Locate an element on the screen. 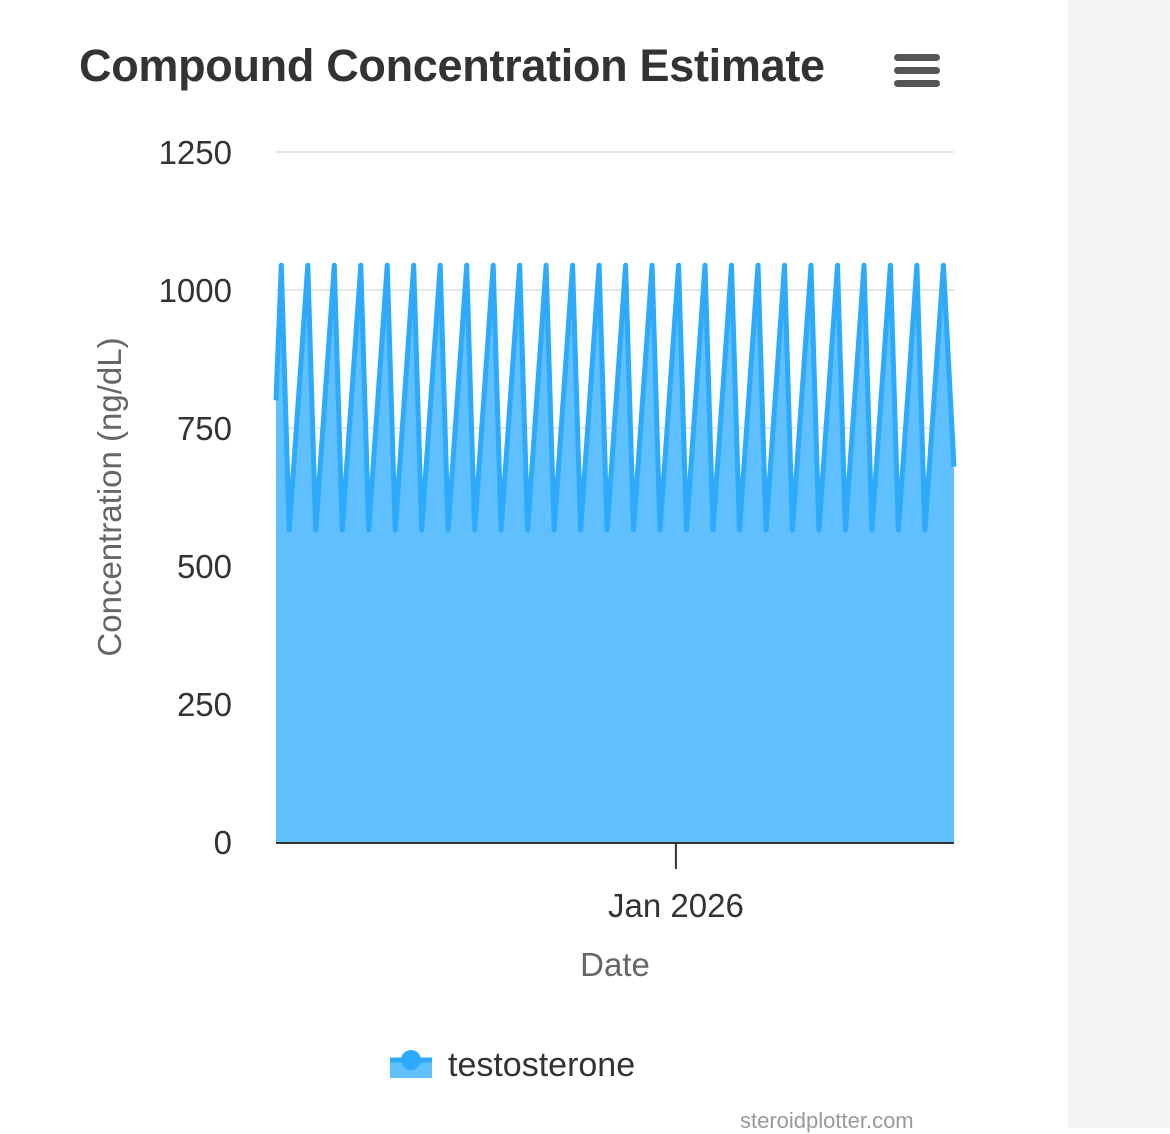  chart-title: Compound Concentration Estimate is located at coordinates (452, 65).